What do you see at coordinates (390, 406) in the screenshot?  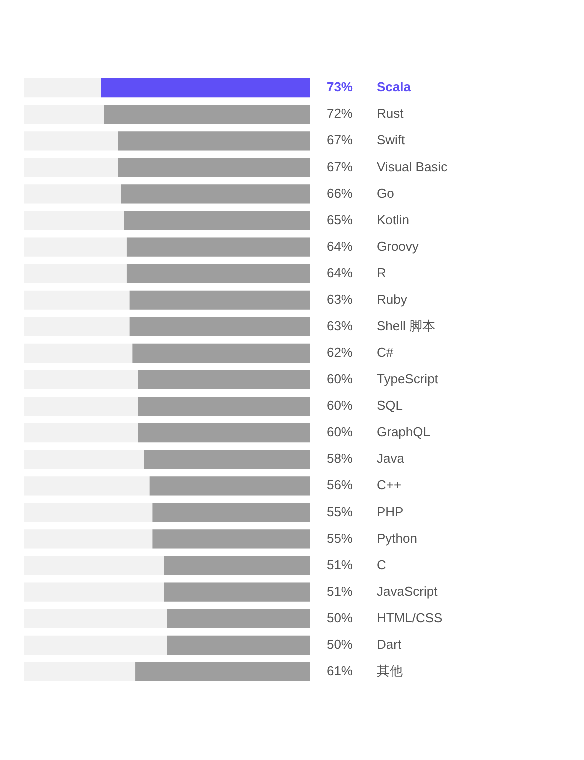 I see `y-tick-label: SQL` at bounding box center [390, 406].